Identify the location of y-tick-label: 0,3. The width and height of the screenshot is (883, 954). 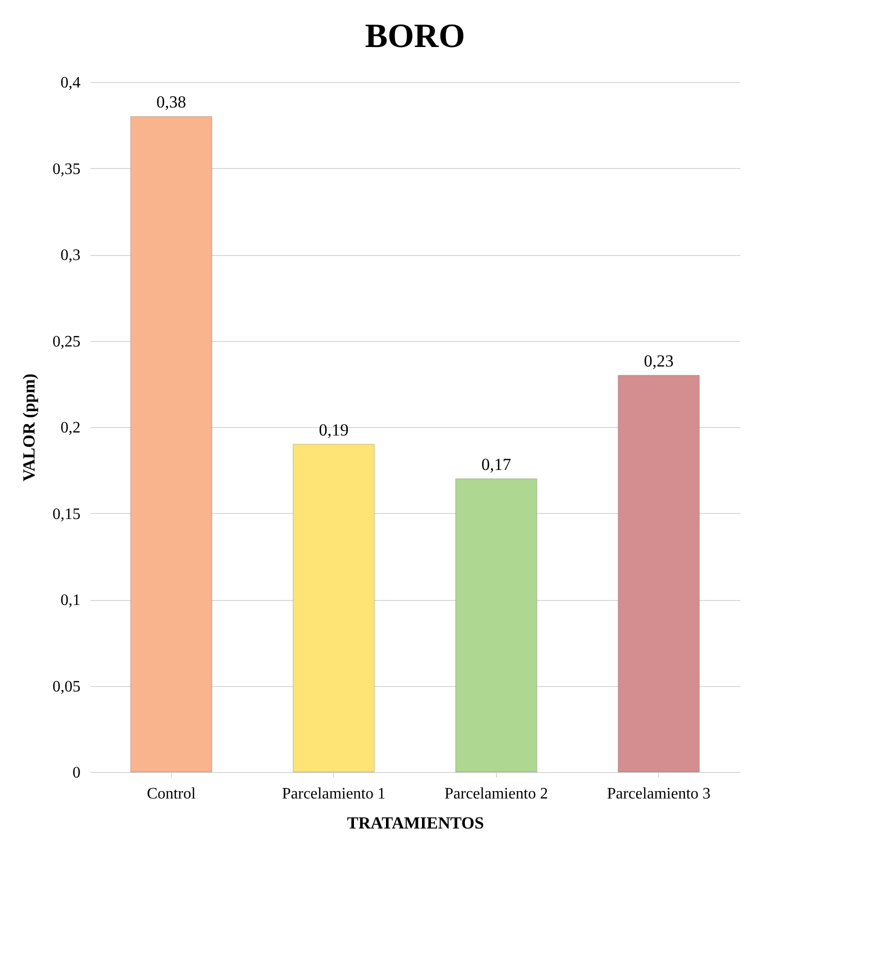
(70, 255).